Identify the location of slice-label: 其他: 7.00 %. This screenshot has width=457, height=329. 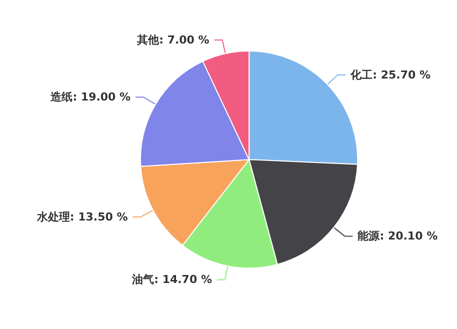
(173, 39).